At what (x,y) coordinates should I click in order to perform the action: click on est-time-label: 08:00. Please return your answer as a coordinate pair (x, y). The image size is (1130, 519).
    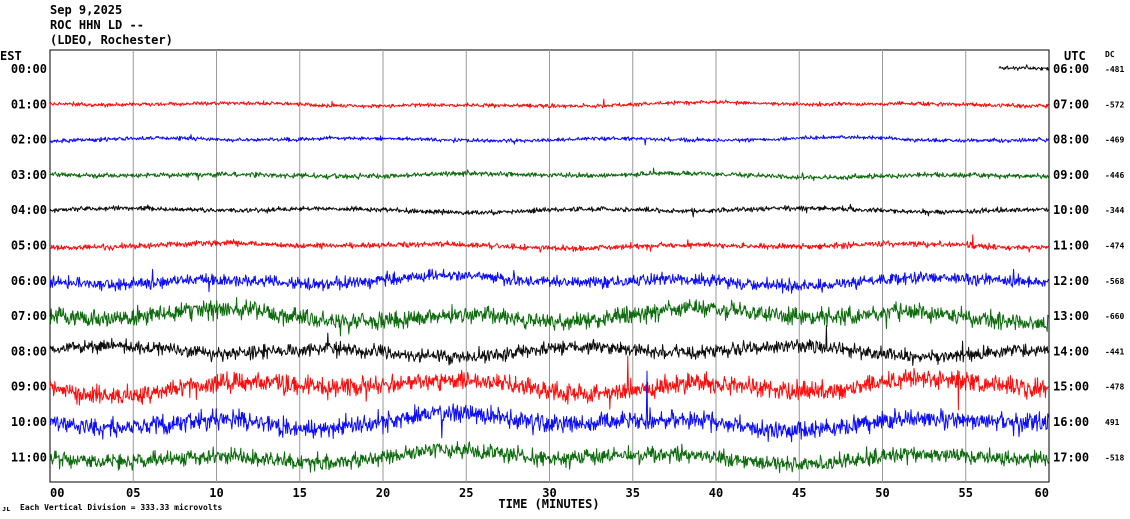
    Looking at the image, I should click on (29, 351).